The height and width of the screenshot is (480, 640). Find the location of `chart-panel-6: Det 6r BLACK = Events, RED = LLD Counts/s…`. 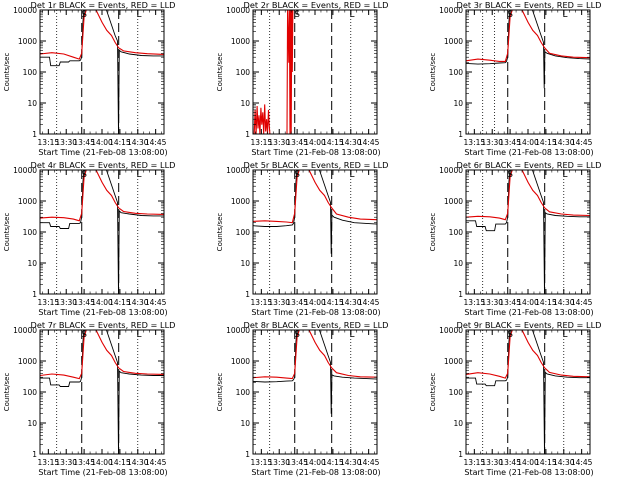

chart-panel-6: Det 6r BLACK = Events, RED = LLD Counts/s… is located at coordinates (515, 238).